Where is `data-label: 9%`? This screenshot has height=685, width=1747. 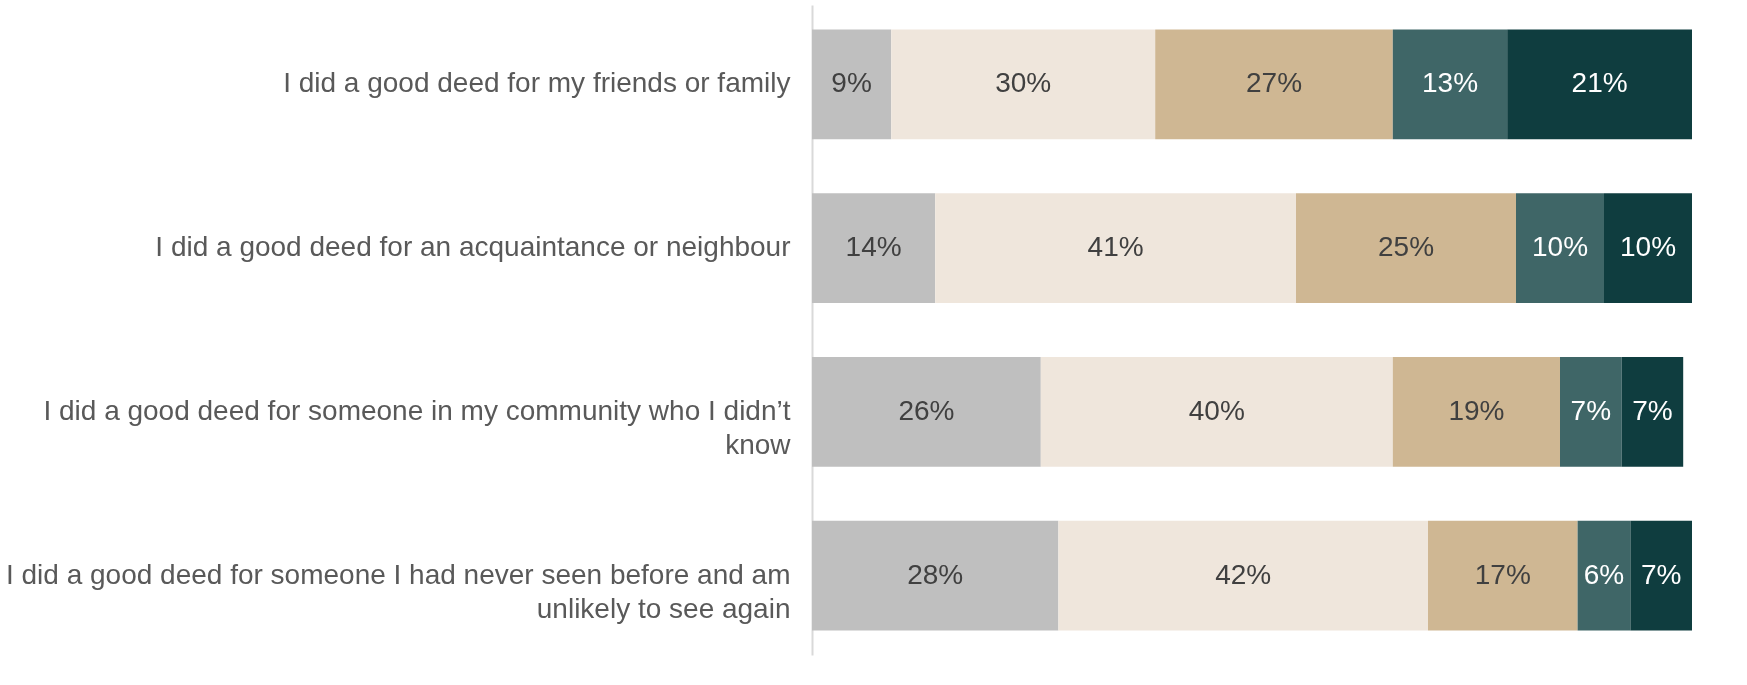
data-label: 9% is located at coordinates (851, 83).